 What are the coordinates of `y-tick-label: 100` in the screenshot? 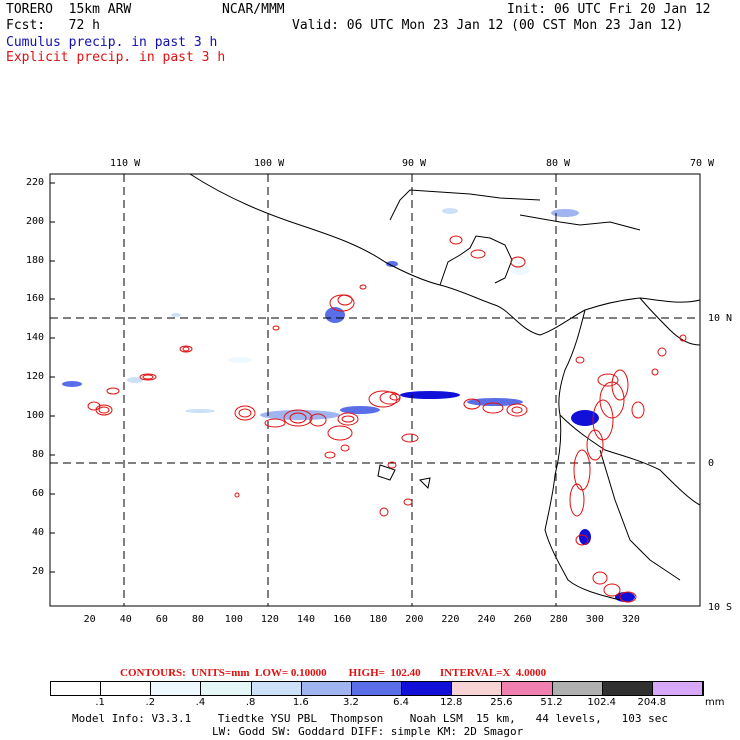 It's located at (35, 415).